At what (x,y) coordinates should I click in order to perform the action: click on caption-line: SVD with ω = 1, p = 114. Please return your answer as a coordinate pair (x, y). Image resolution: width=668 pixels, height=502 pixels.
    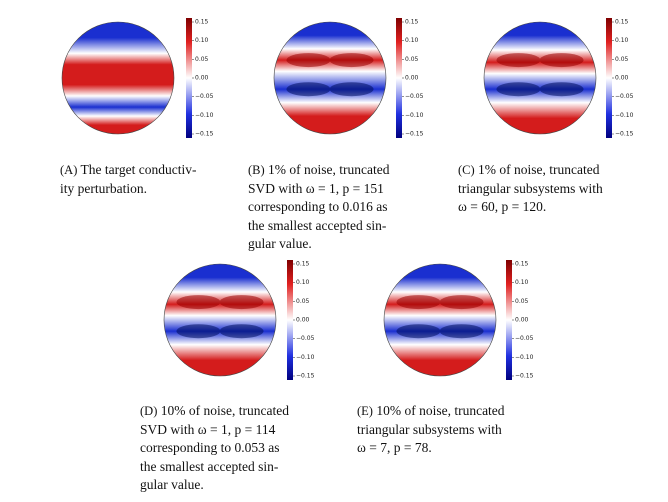
    Looking at the image, I should click on (214, 430).